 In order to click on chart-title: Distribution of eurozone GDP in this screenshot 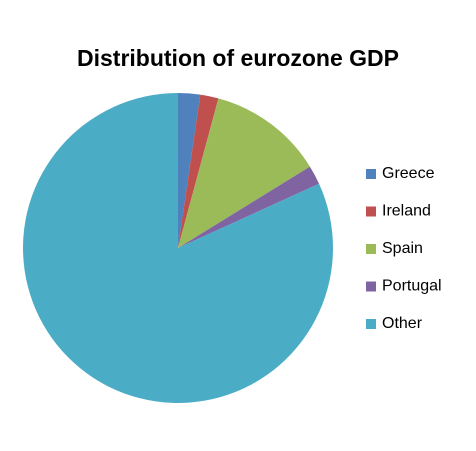, I will do `click(238, 58)`.